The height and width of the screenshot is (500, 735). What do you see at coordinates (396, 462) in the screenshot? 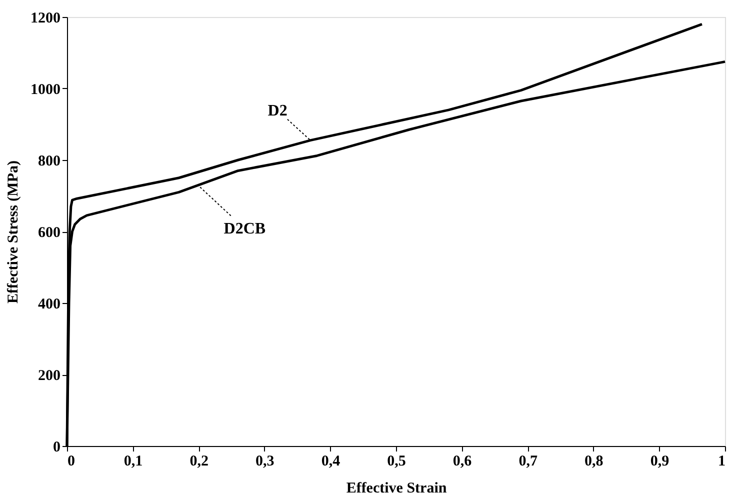
I see `x-tick-label: 0,5` at bounding box center [396, 462].